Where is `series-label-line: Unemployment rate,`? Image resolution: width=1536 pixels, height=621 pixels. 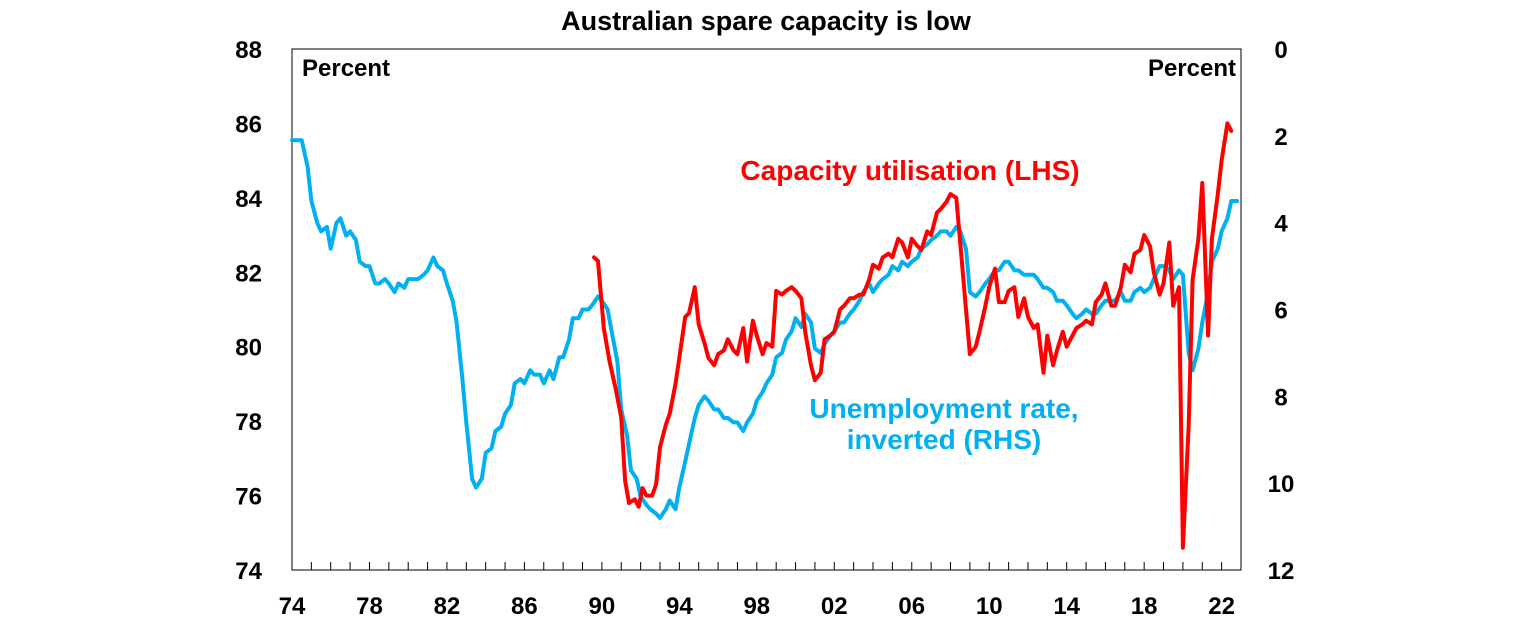
series-label-line: Unemployment rate, is located at coordinates (943, 408).